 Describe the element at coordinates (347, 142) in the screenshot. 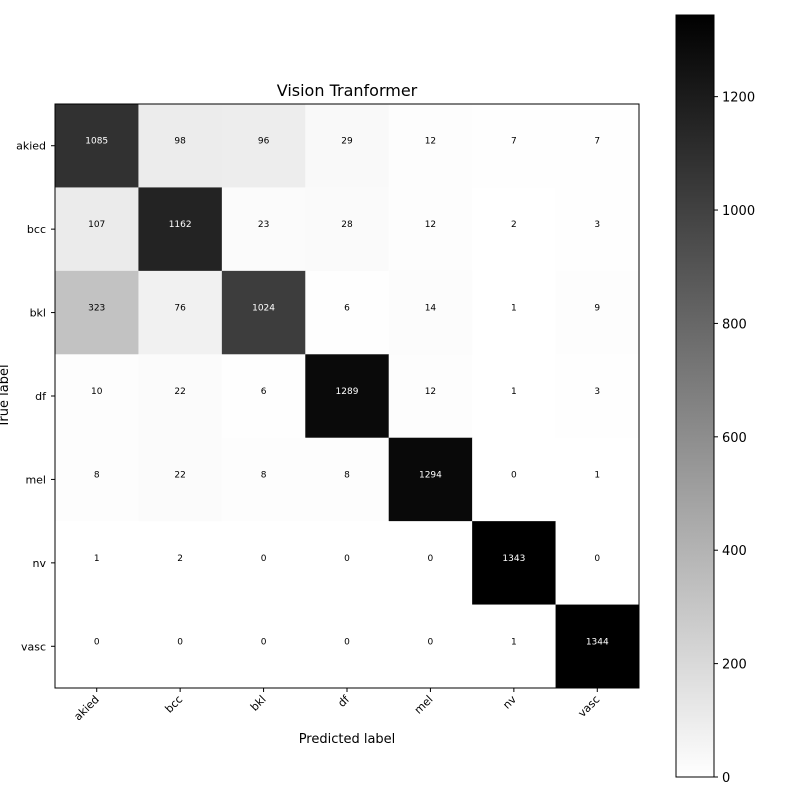

I see `cell-value-label: 29` at that location.